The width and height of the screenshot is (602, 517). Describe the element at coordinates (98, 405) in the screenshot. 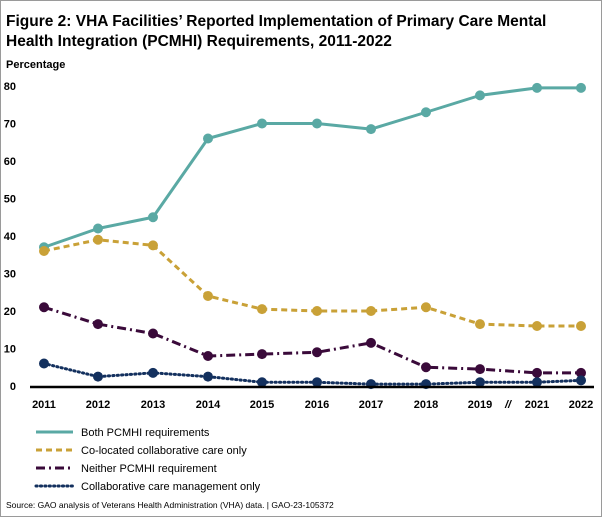

I see `x-tick-label-2012: 2012` at that location.